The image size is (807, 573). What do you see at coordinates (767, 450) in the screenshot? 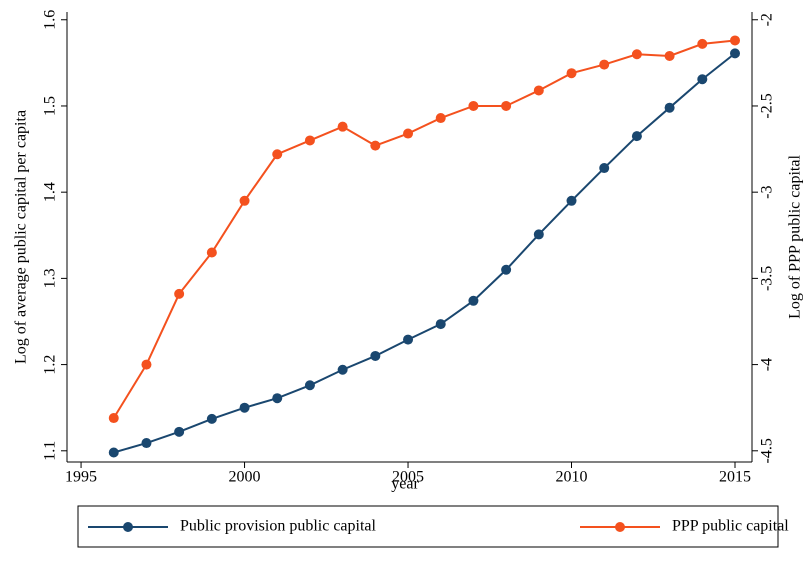
I see `y2-tick-label: -4.5` at bounding box center [767, 450].